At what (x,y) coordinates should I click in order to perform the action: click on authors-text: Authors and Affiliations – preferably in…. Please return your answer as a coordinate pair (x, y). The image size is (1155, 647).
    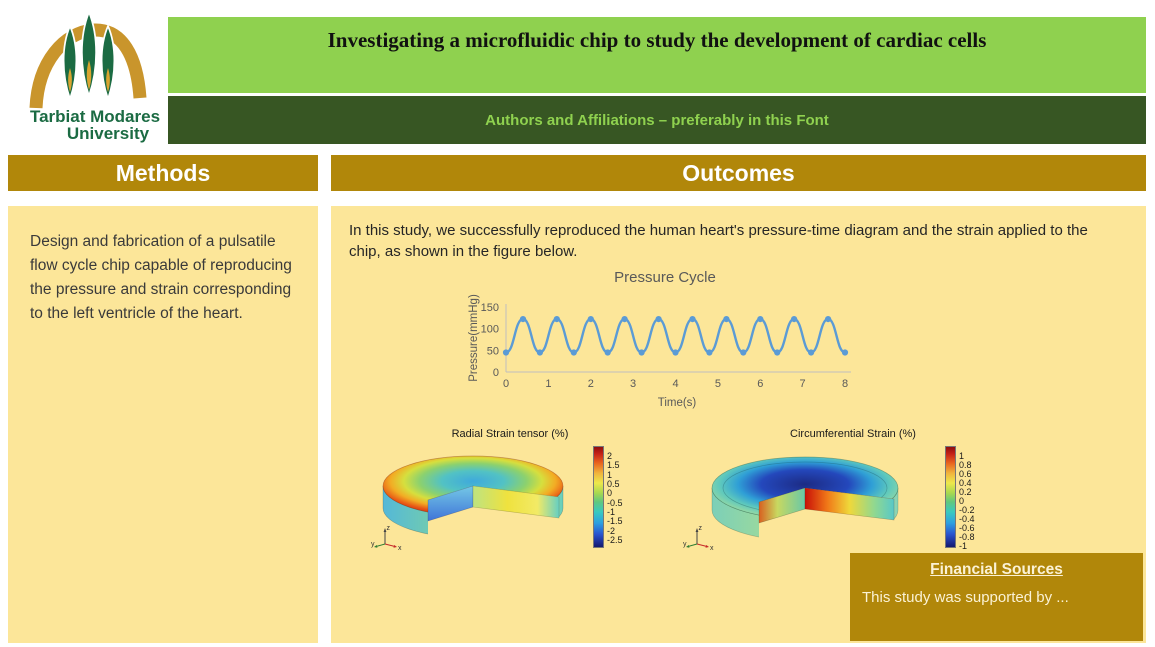
    Looking at the image, I should click on (657, 120).